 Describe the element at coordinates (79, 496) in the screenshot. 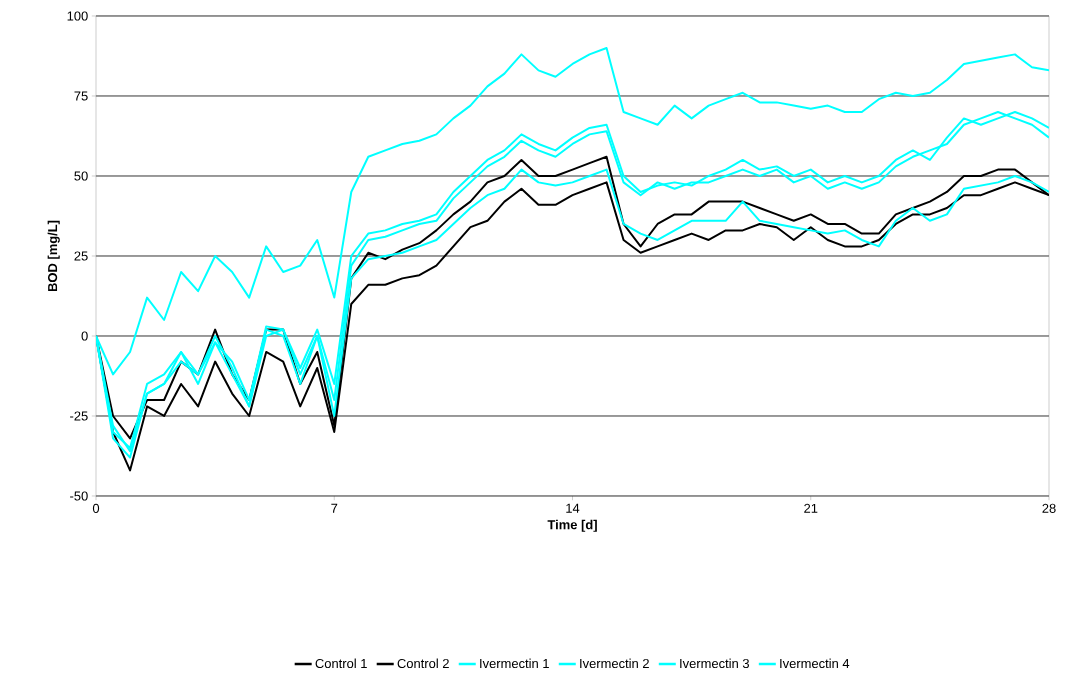

I see `y-tick-label: -50` at that location.